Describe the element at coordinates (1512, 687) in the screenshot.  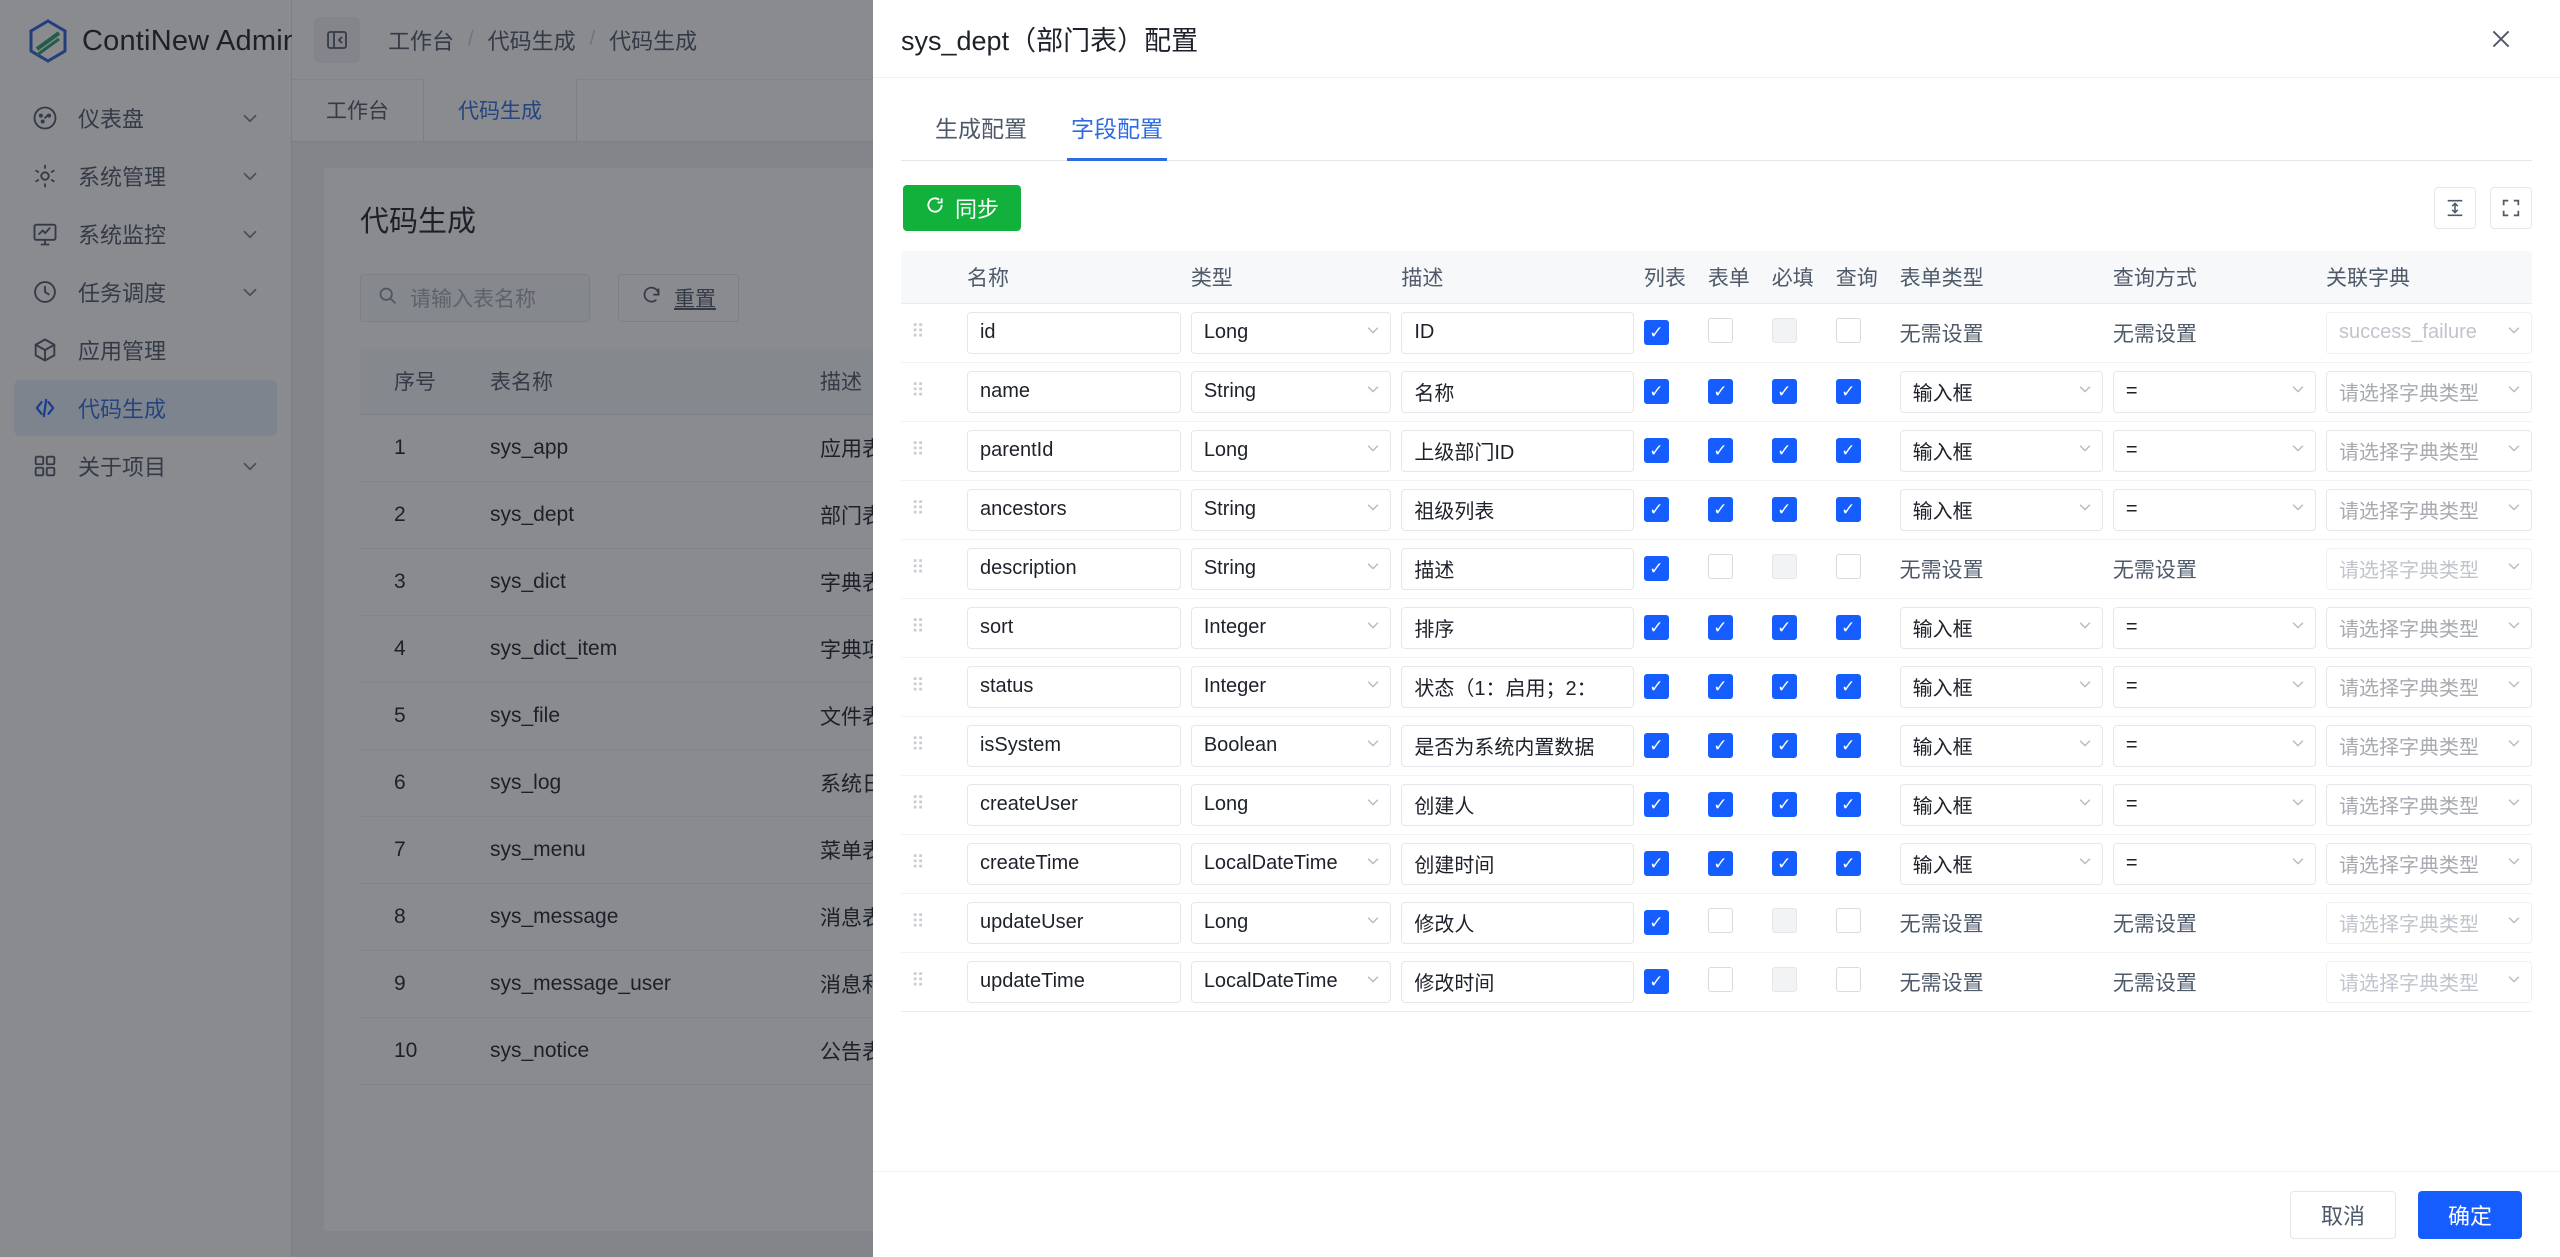
I see `field-desc-input: 状态（1：启用；2：` at that location.